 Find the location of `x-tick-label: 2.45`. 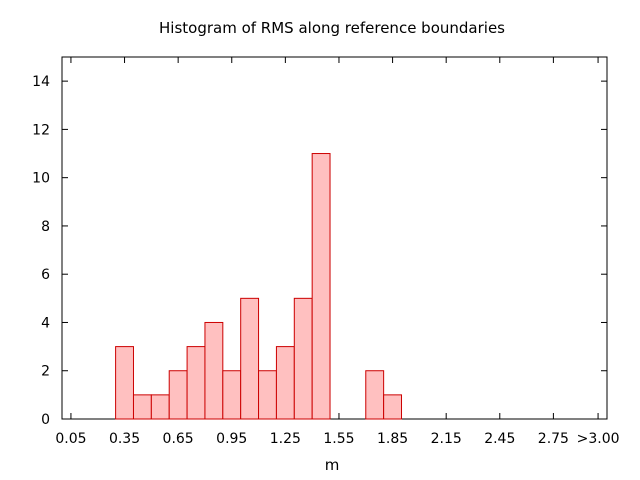

x-tick-label: 2.45 is located at coordinates (499, 439).